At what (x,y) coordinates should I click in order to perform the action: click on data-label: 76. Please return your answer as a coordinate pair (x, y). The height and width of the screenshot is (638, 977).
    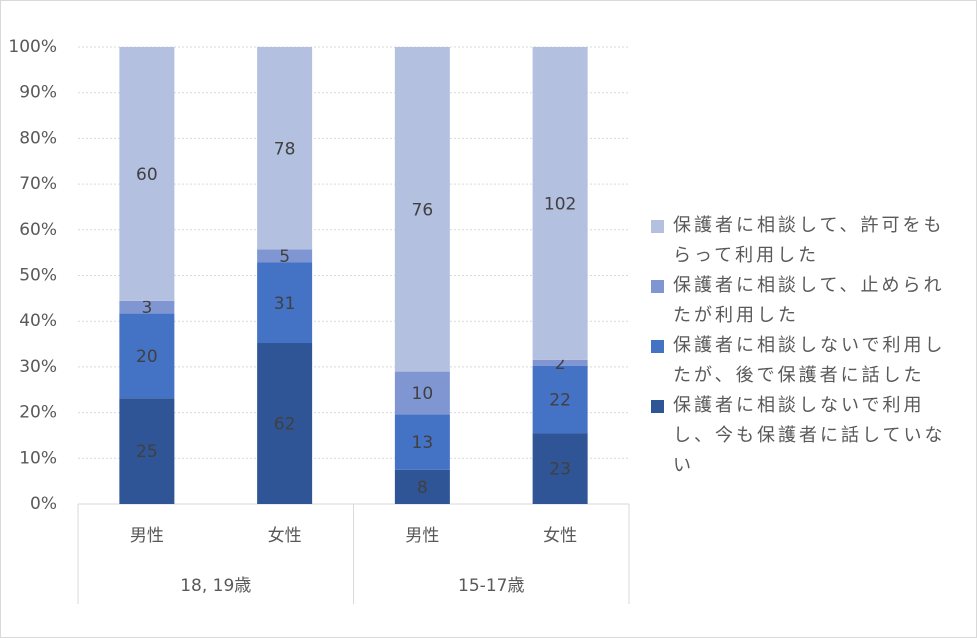
    Looking at the image, I should click on (423, 210).